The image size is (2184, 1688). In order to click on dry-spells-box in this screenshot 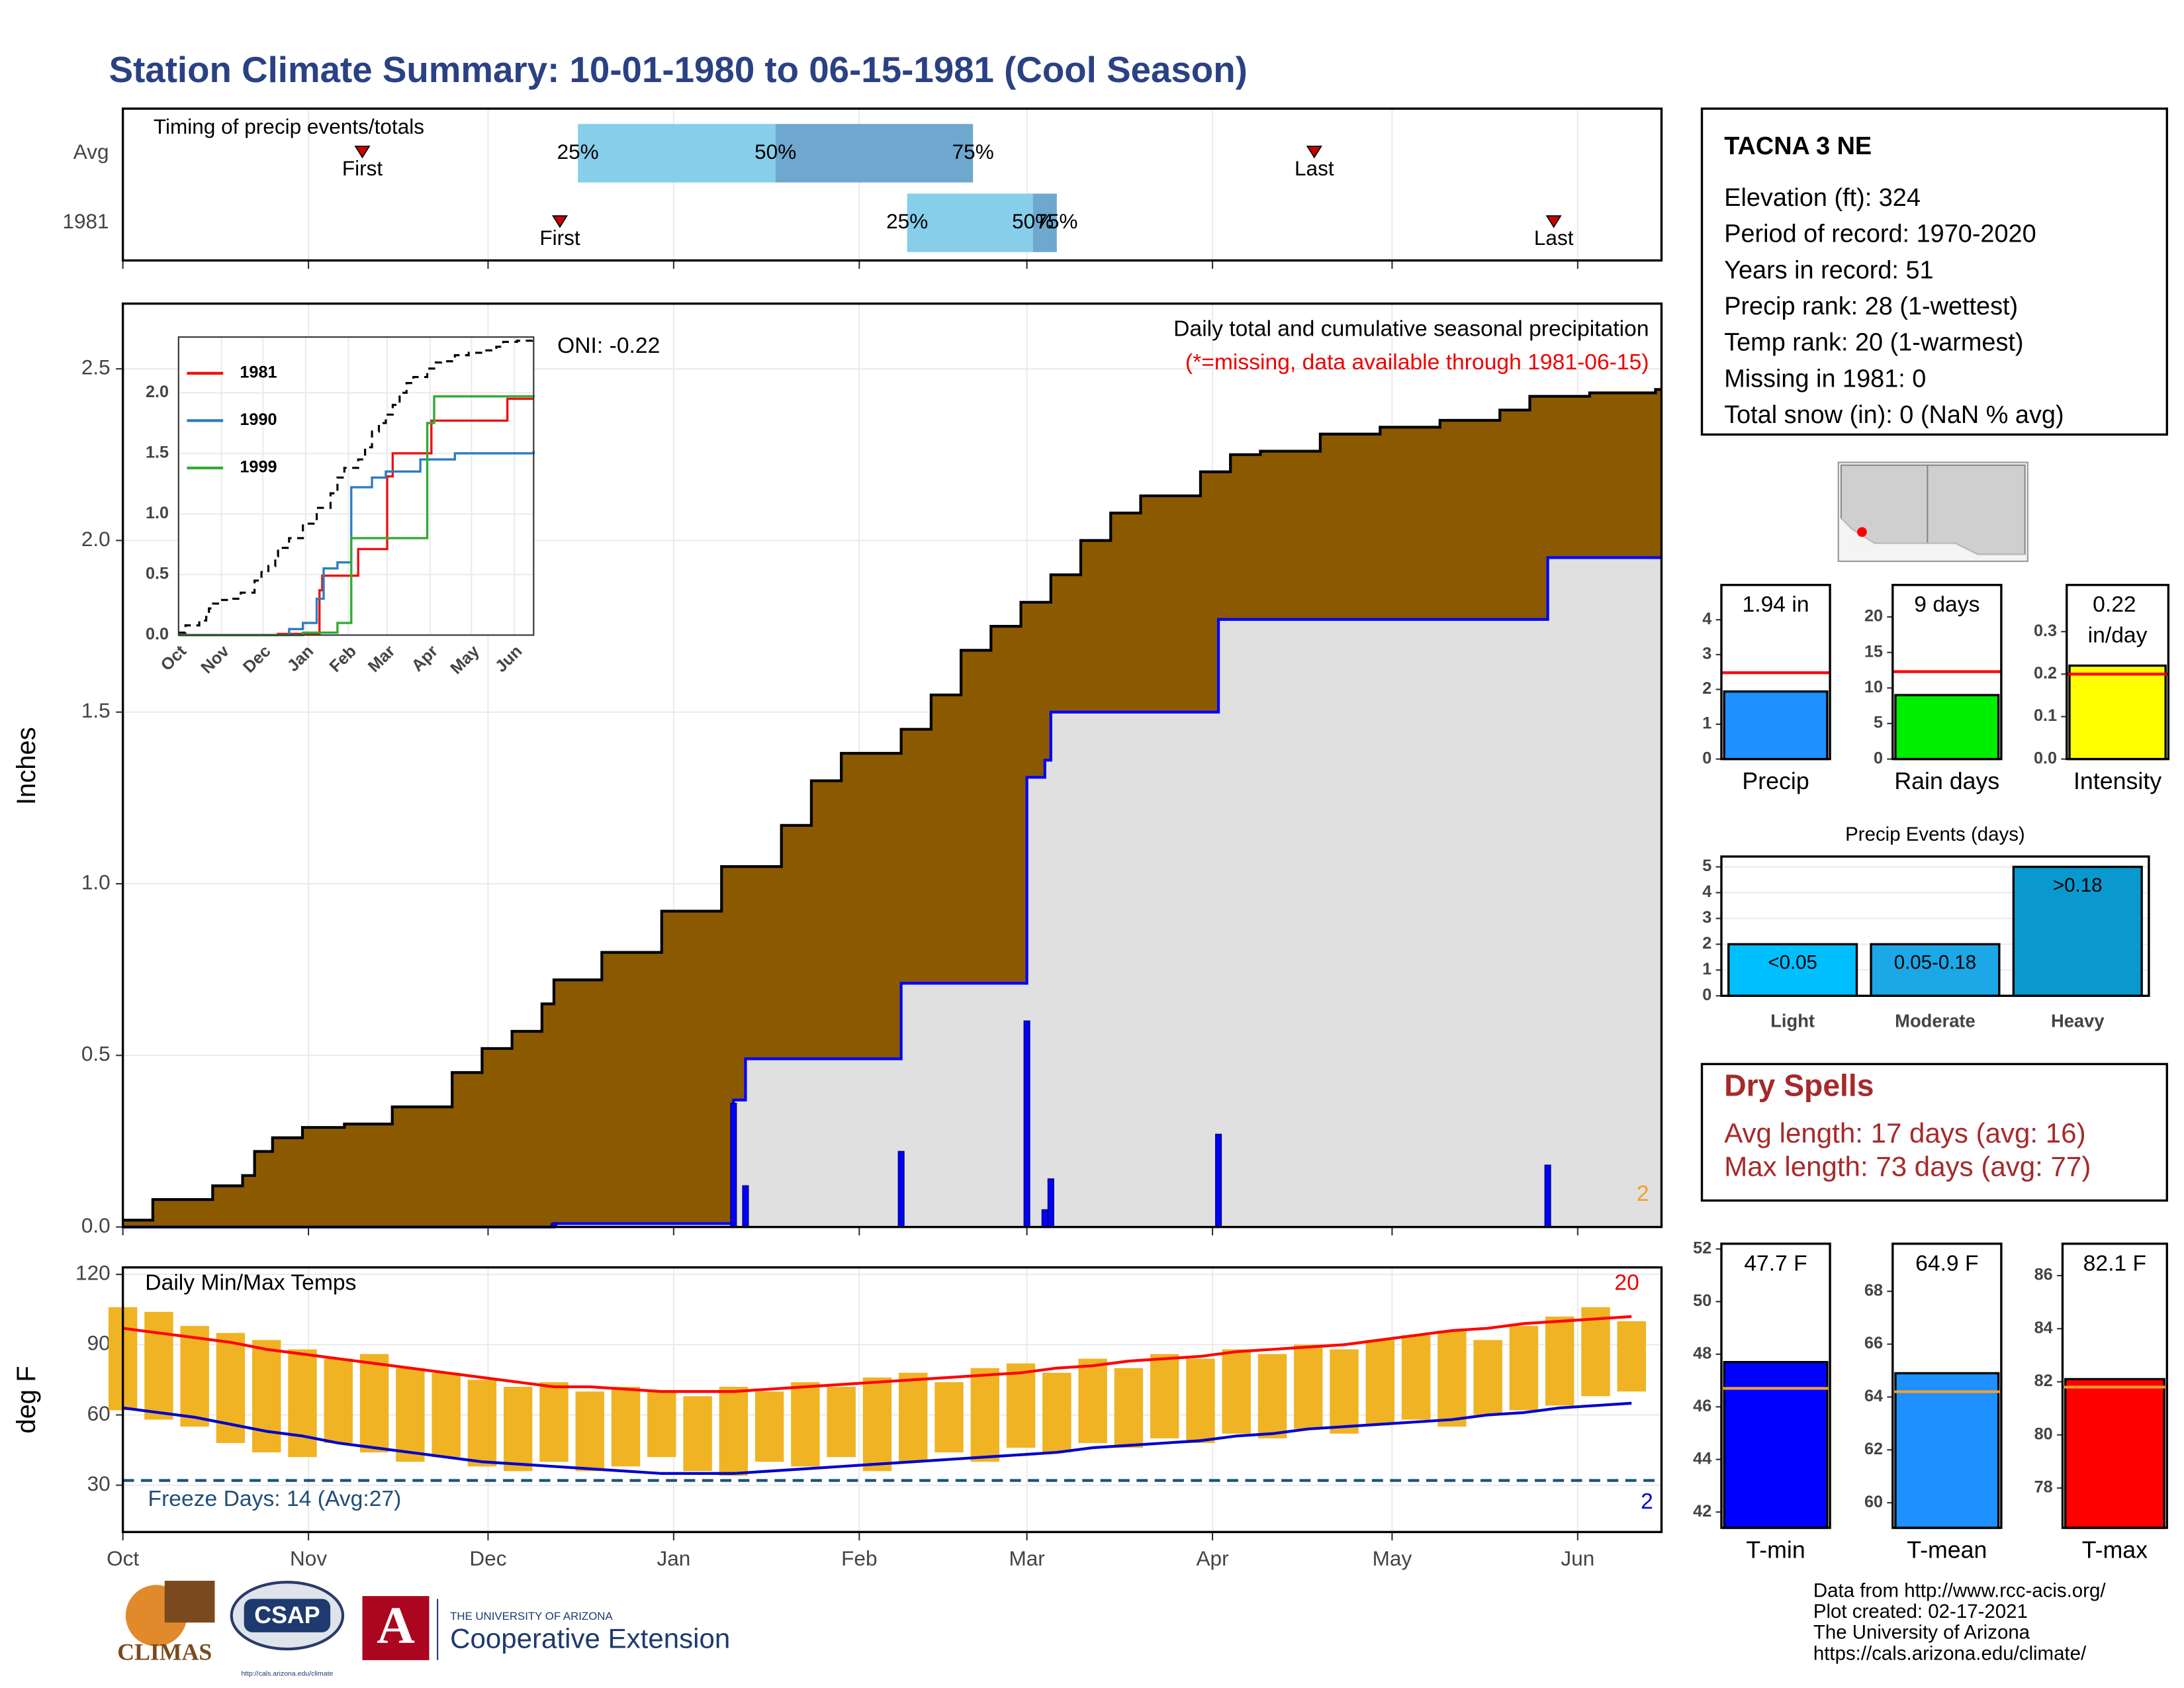, I will do `click(1934, 1132)`.